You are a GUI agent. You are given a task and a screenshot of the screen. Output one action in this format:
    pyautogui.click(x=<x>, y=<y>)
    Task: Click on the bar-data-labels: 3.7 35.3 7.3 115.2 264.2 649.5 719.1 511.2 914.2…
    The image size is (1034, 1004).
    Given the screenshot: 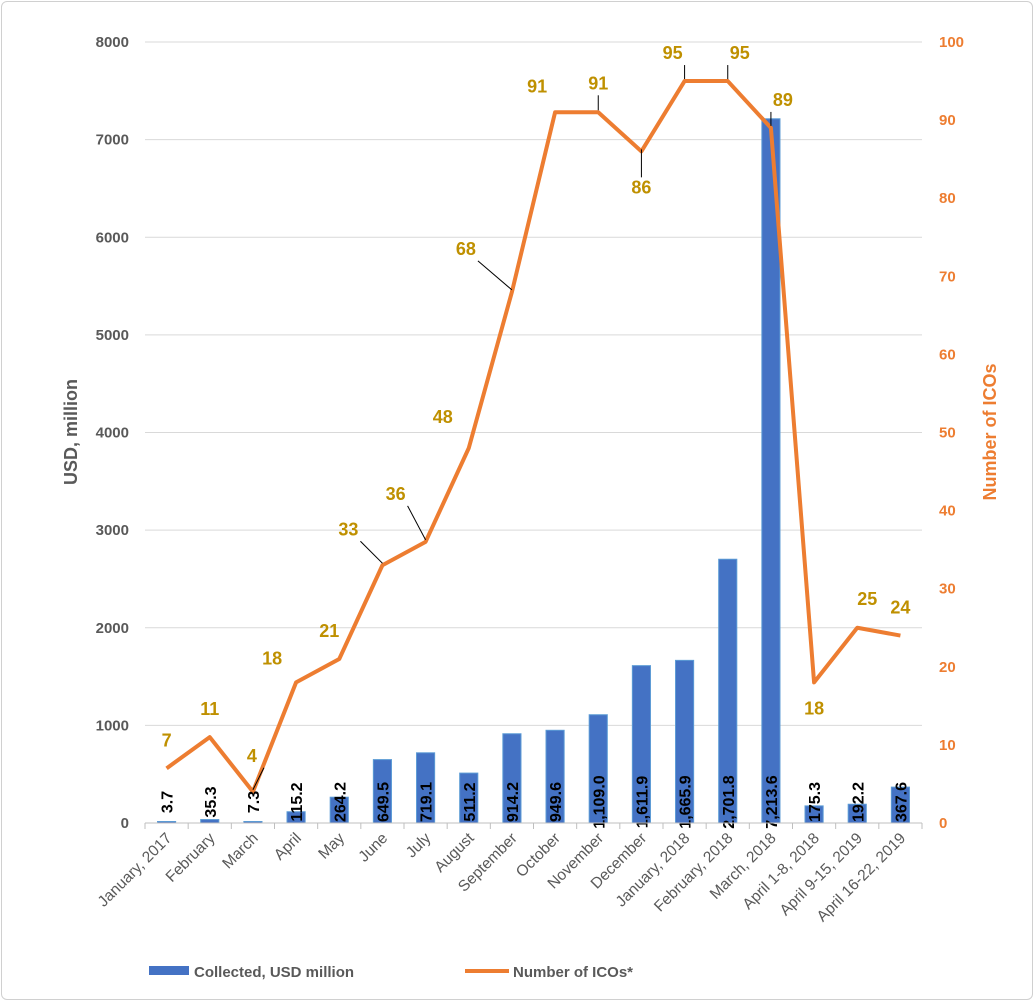 What is the action you would take?
    pyautogui.click(x=535, y=801)
    